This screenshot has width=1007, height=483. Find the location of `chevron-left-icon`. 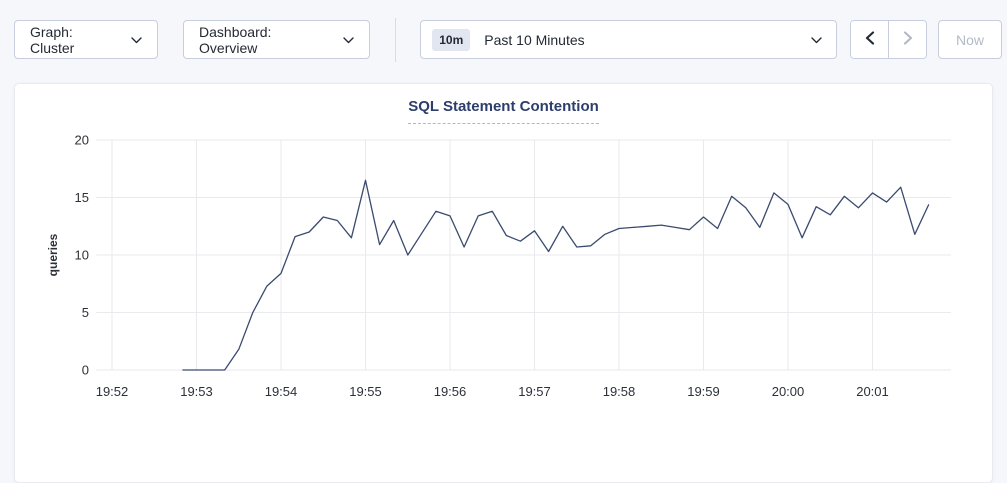

chevron-left-icon is located at coordinates (870, 39).